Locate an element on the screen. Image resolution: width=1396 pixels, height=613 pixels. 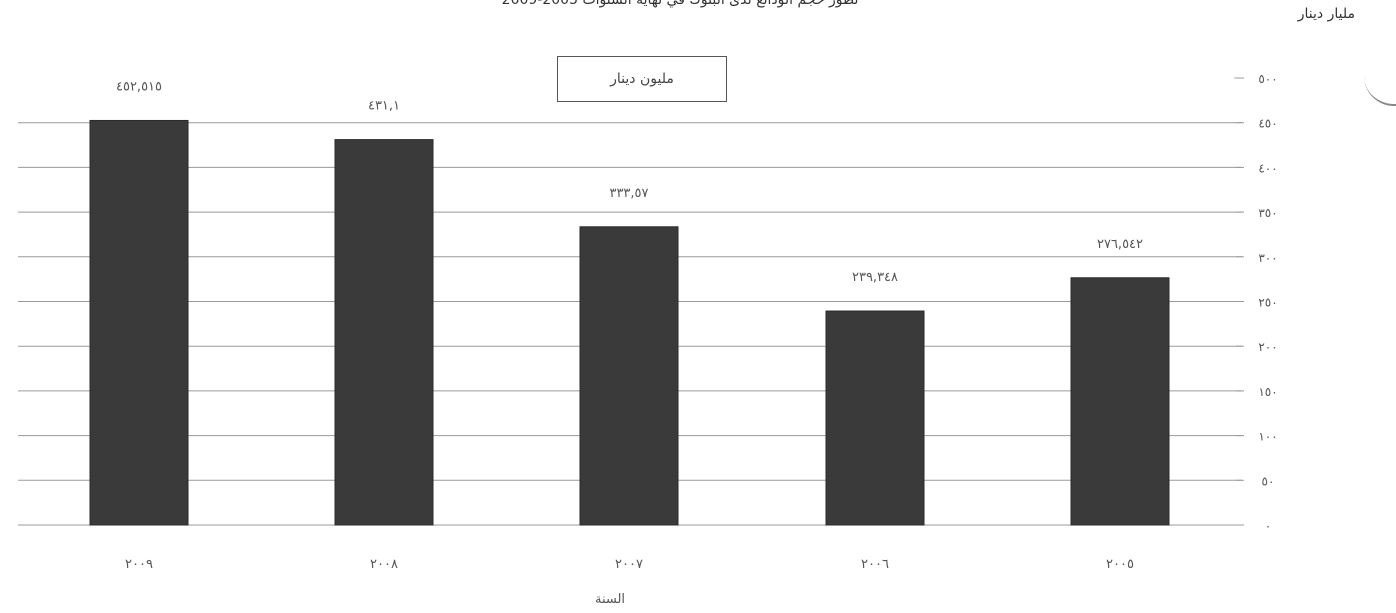
y-ticks: ٠ ٥٠ ١٠٠ ١٥٠ ٢٠٠ ٢٥٠ ٣٠٠ ٣٥٠ ٤٠٠ ٤٥٠ ٥٠٠ is located at coordinates (1267, 302).